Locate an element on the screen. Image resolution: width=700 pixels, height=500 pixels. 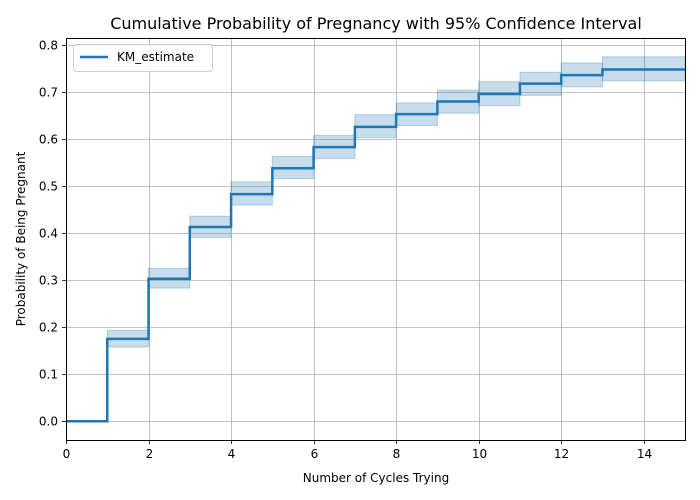
legend: KM_estimate is located at coordinates (143, 58).